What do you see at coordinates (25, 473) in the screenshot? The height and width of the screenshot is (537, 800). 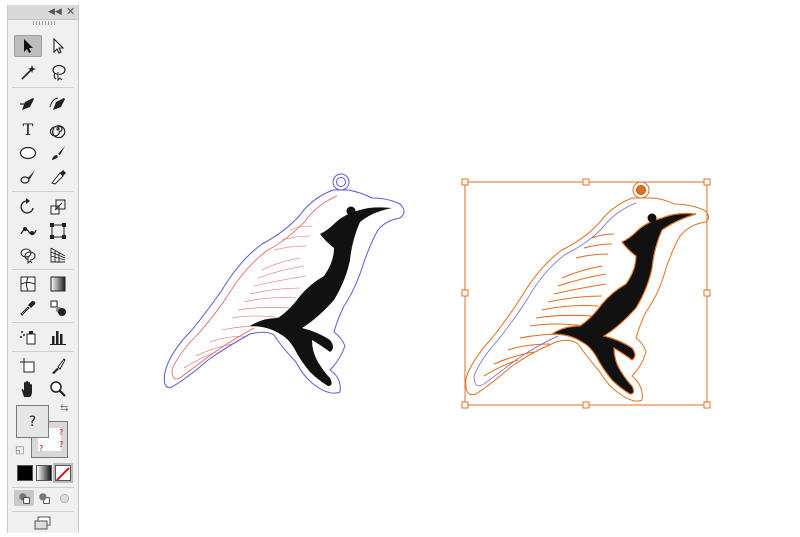 I see `color-icon` at bounding box center [25, 473].